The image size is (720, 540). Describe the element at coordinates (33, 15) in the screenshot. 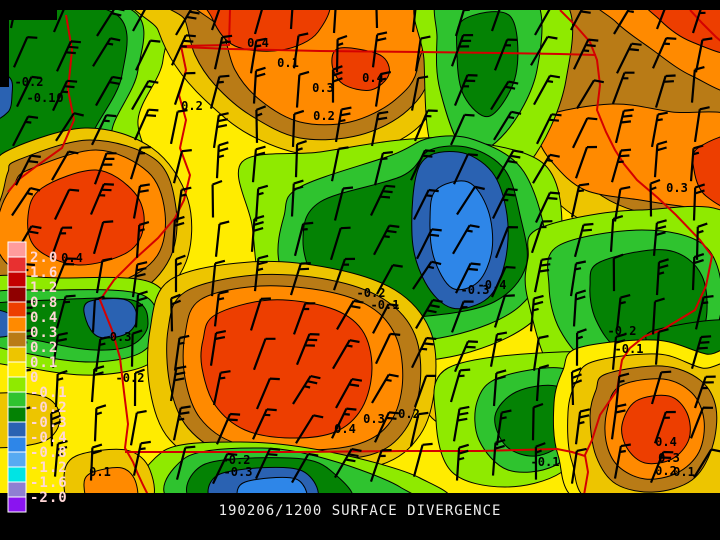

I see `plot-edge-notch` at that location.